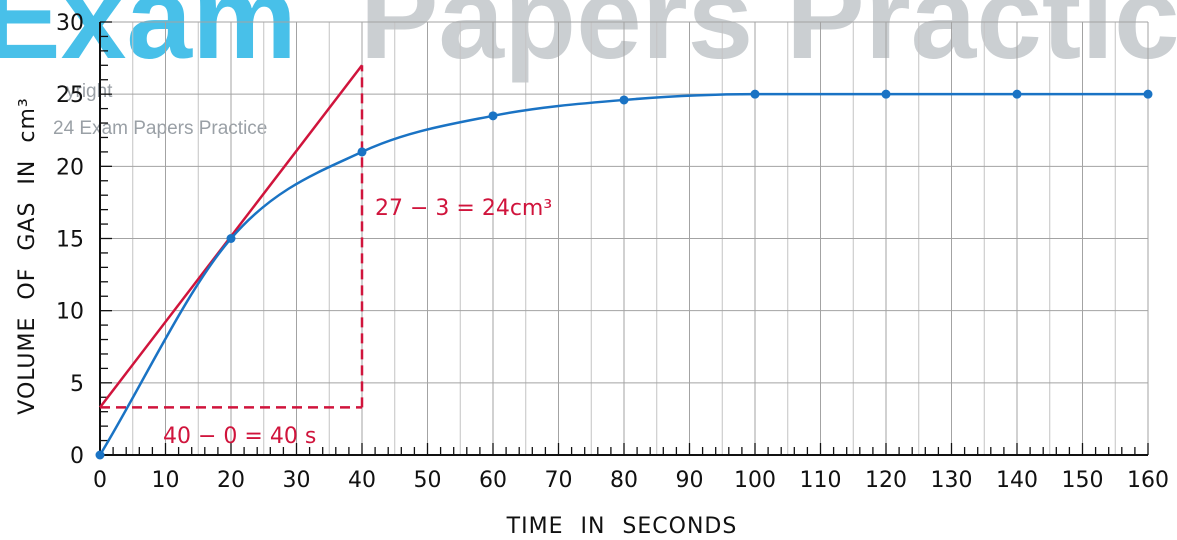  Describe the element at coordinates (70, 95) in the screenshot. I see `y-tick-label: 25` at that location.